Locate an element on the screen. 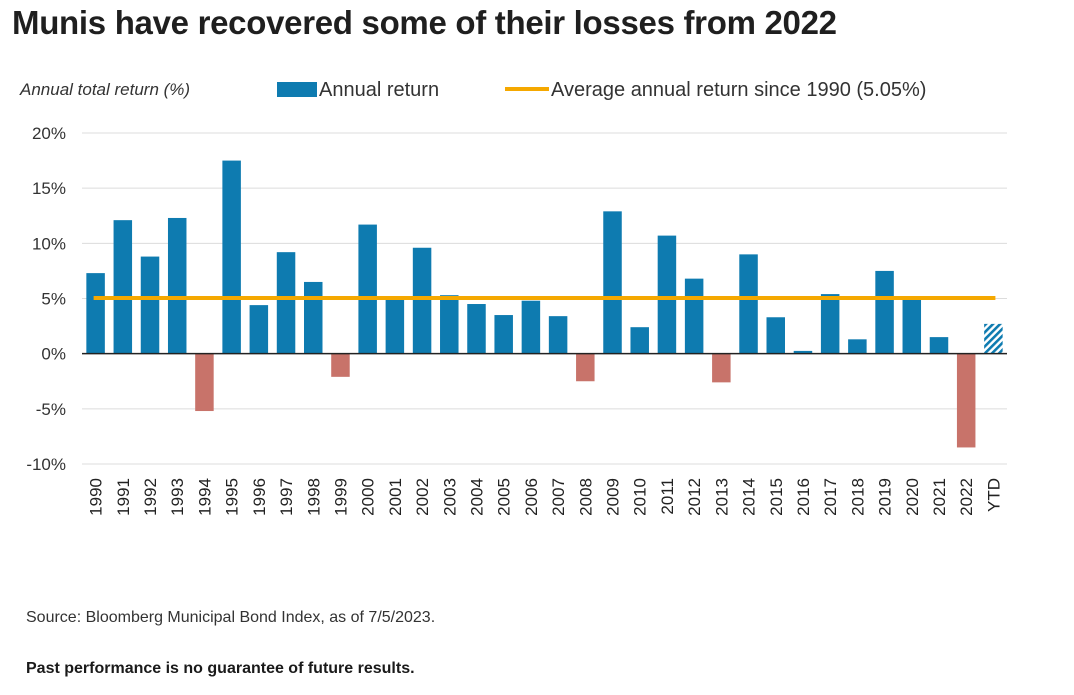 This screenshot has height=695, width=1074. bar-2016 is located at coordinates (803, 352).